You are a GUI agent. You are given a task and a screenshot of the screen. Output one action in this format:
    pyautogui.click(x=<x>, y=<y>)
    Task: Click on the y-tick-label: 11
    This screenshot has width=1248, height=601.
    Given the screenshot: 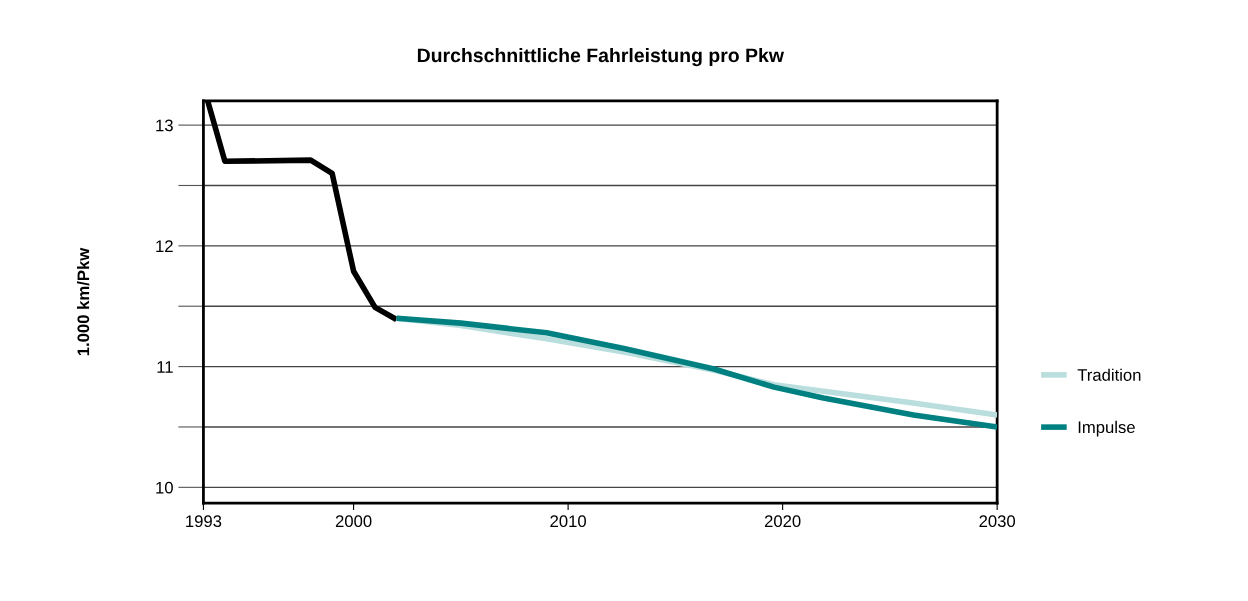 What is the action you would take?
    pyautogui.click(x=165, y=367)
    